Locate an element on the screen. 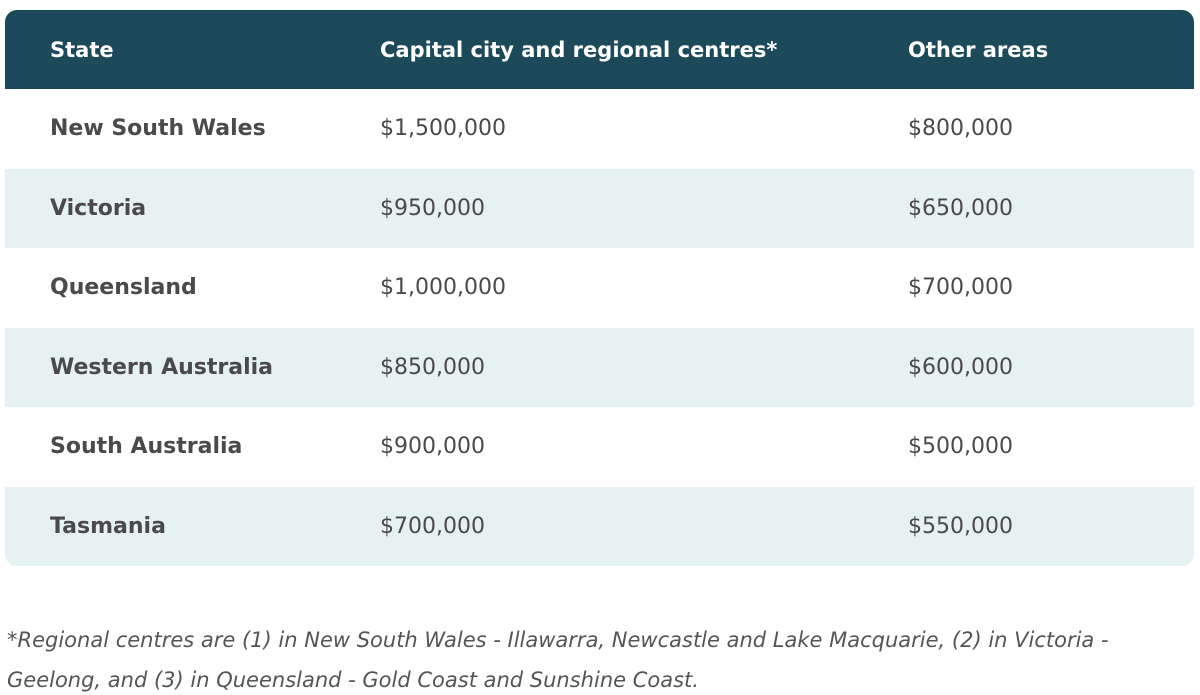 This screenshot has width=1200, height=695. other-cell: $700,000 is located at coordinates (960, 288).